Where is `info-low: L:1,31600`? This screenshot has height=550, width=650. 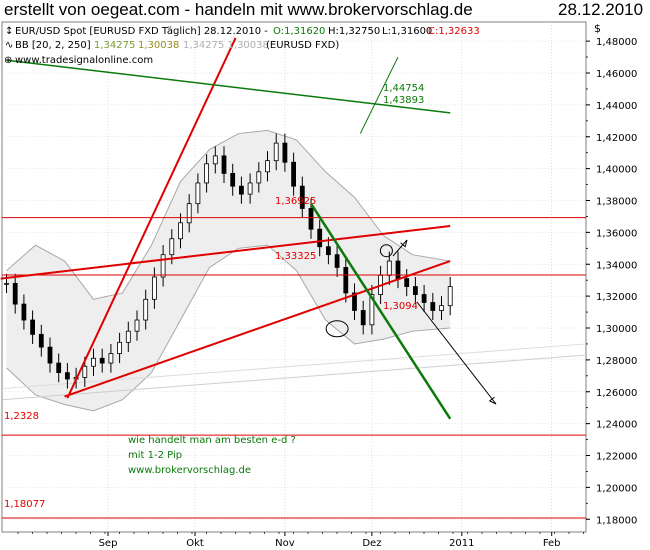 info-low: L:1,31600 is located at coordinates (407, 31).